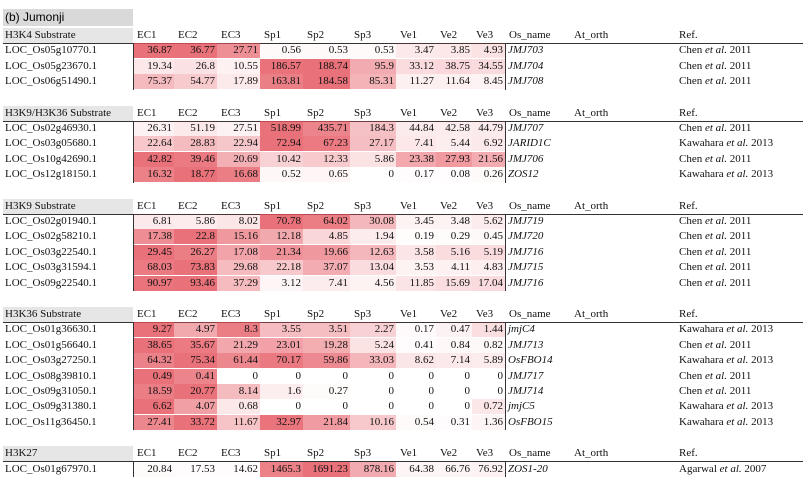 The width and height of the screenshot is (803, 486). I want to click on gene-id: LOC_Os08g39810.1, so click(51, 375).